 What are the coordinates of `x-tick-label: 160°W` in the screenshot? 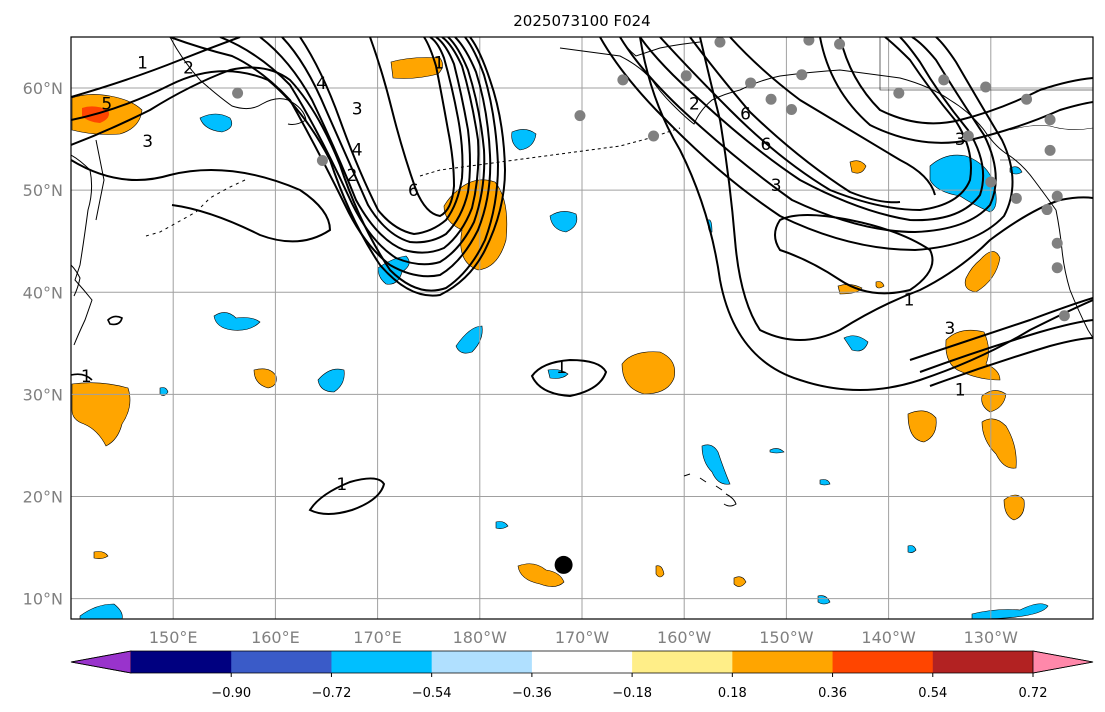 It's located at (684, 637).